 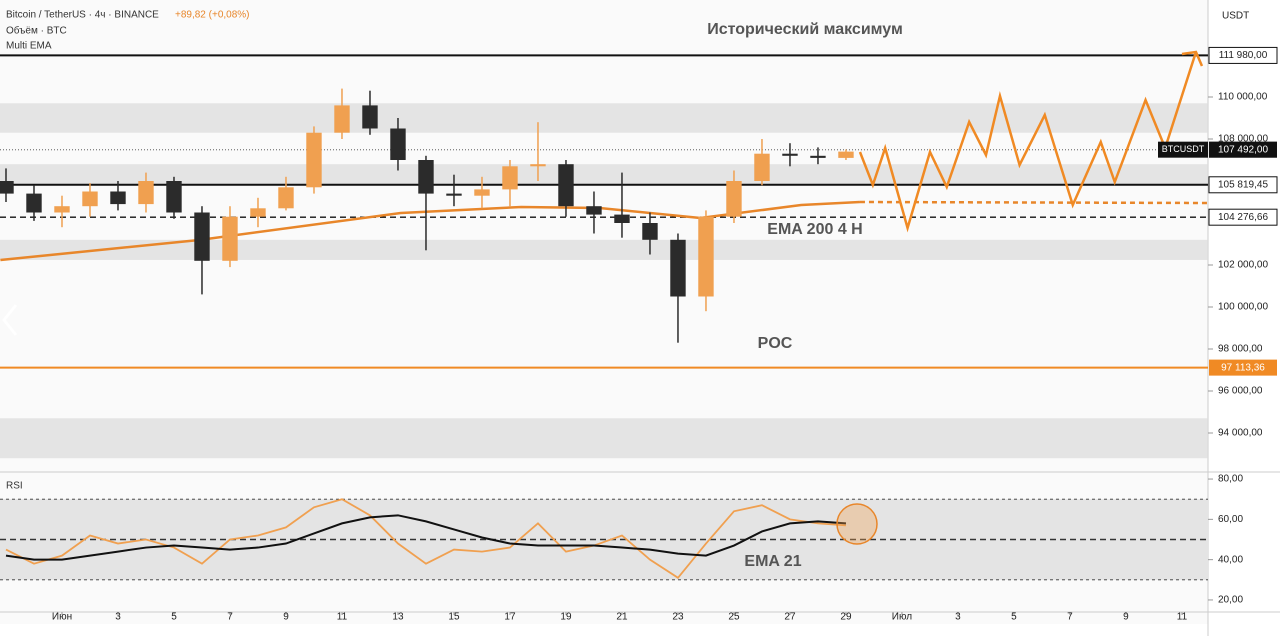 I want to click on y-tick-label: 100 000,00, so click(x=1243, y=307).